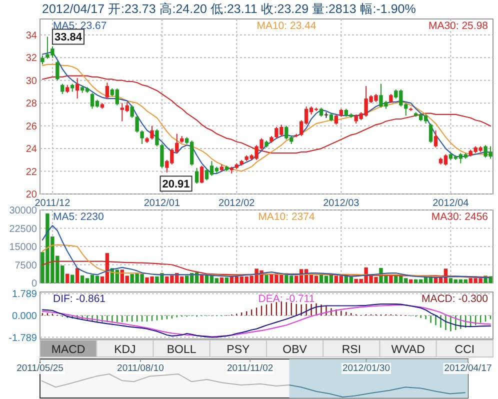  What do you see at coordinates (286, 299) in the screenshot?
I see `series-label: DEA: -0.711` at bounding box center [286, 299].